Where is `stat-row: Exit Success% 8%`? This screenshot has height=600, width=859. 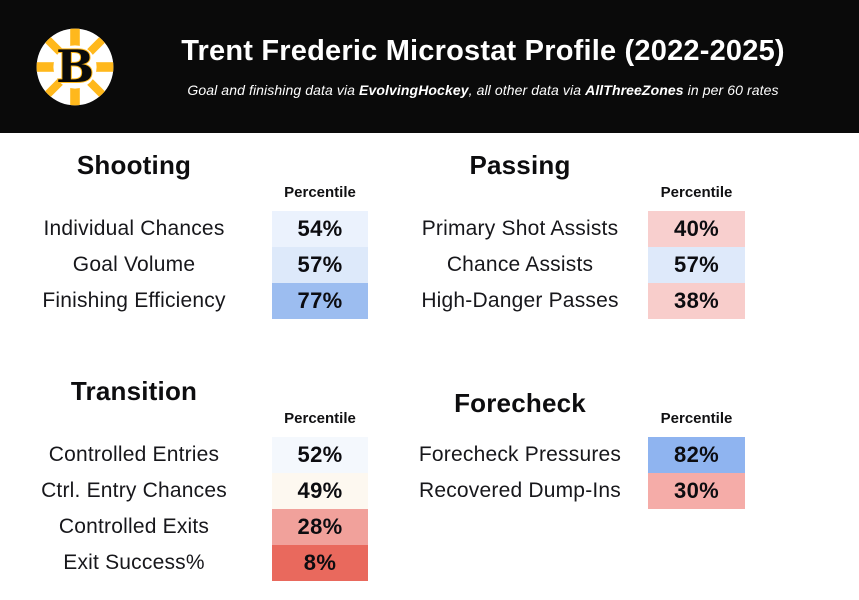
stat-row: Exit Success% 8% is located at coordinates (189, 563).